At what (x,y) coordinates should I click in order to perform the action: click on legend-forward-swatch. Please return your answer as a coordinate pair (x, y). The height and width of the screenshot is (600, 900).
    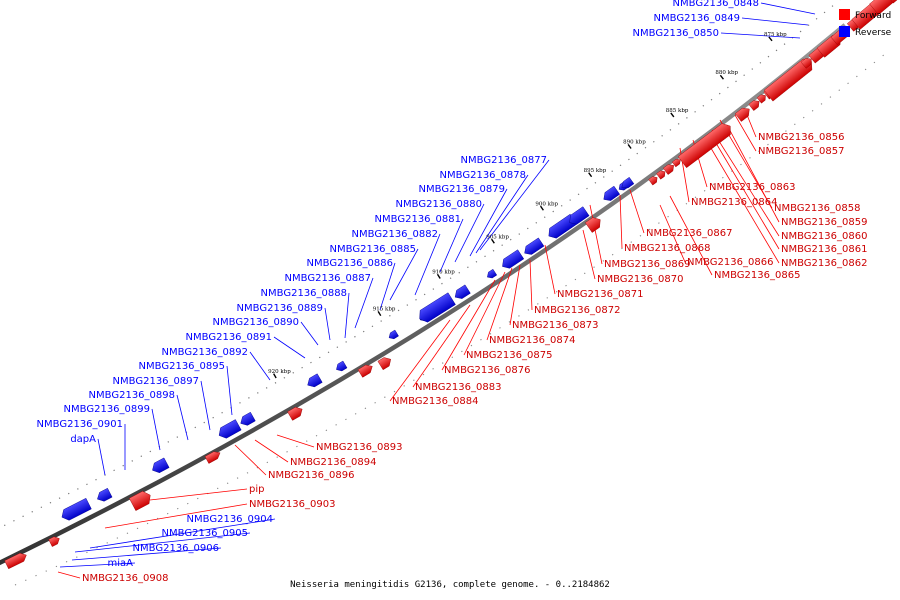
    Looking at the image, I should click on (844, 14).